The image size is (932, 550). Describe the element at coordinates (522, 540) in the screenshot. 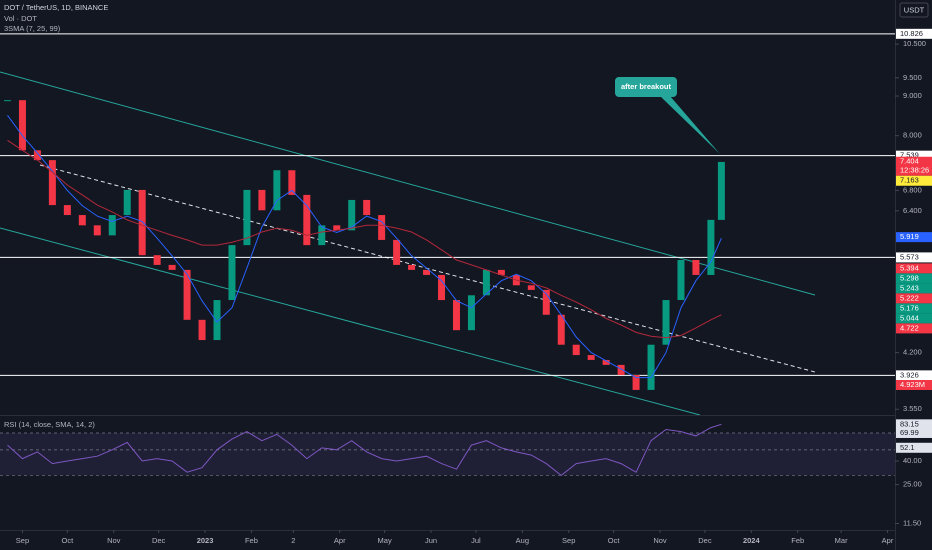

I see `x-tick-label: Aug` at that location.